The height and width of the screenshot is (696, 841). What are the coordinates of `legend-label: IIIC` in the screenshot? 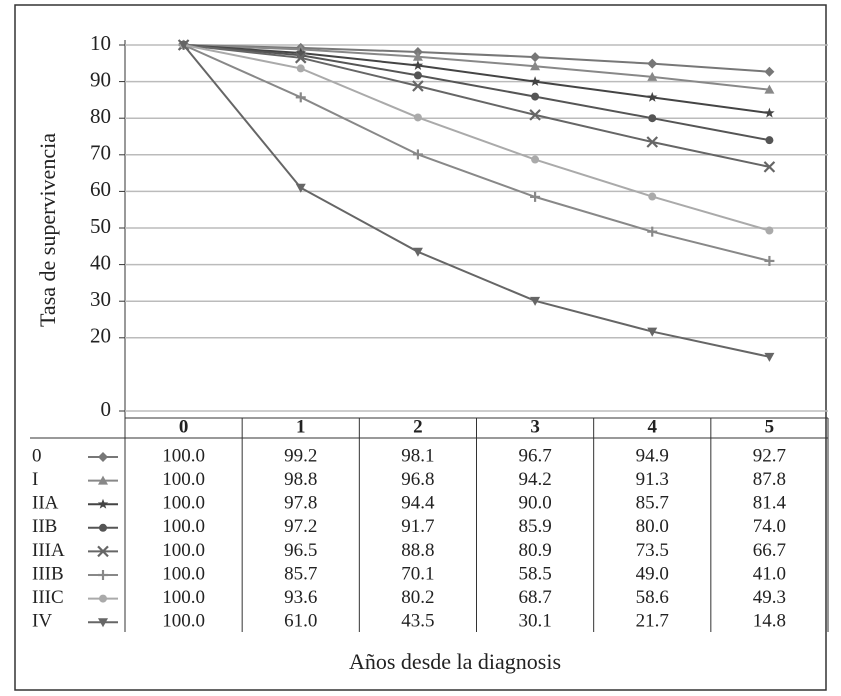 It's located at (48, 597).